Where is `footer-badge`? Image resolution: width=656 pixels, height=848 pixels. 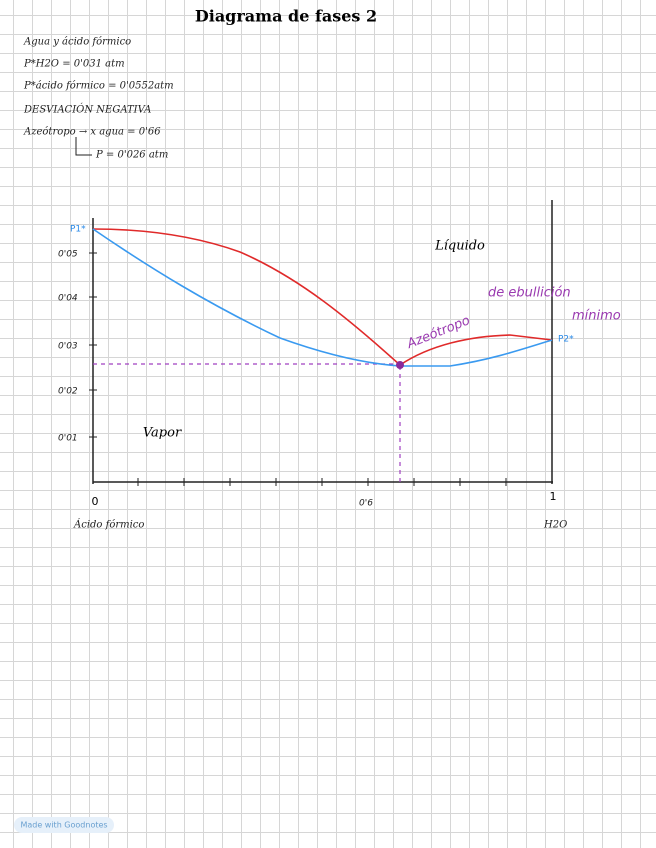 footer-badge is located at coordinates (64, 825).